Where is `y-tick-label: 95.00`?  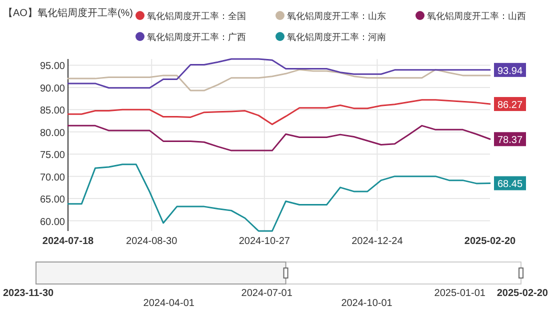
y-tick-label: 95.00 is located at coordinates (53, 66).